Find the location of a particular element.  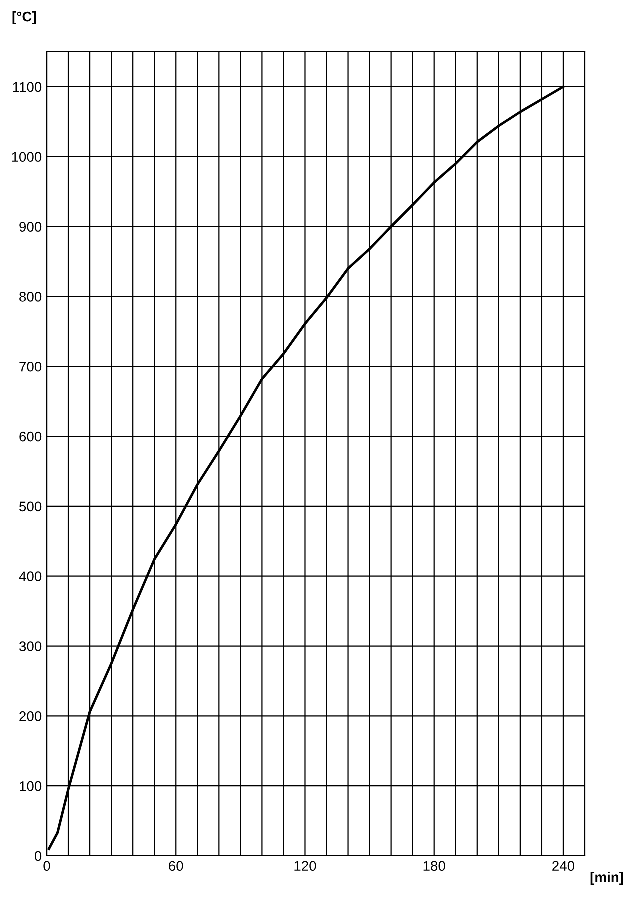

x-tick-label: 180 is located at coordinates (435, 866).